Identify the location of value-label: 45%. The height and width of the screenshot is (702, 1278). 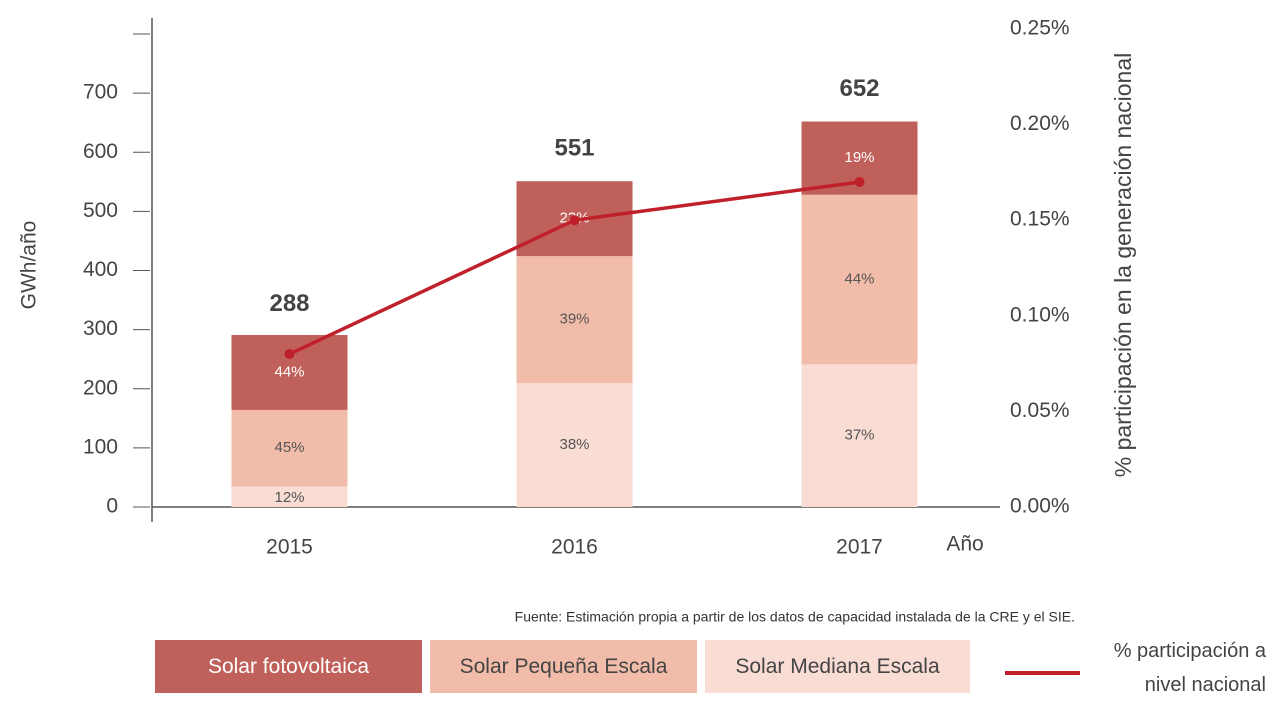
(289, 447).